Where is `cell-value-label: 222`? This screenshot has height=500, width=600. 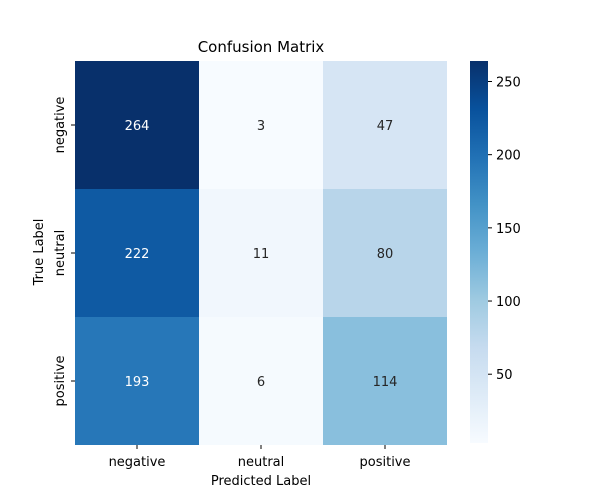 cell-value-label: 222 is located at coordinates (137, 254).